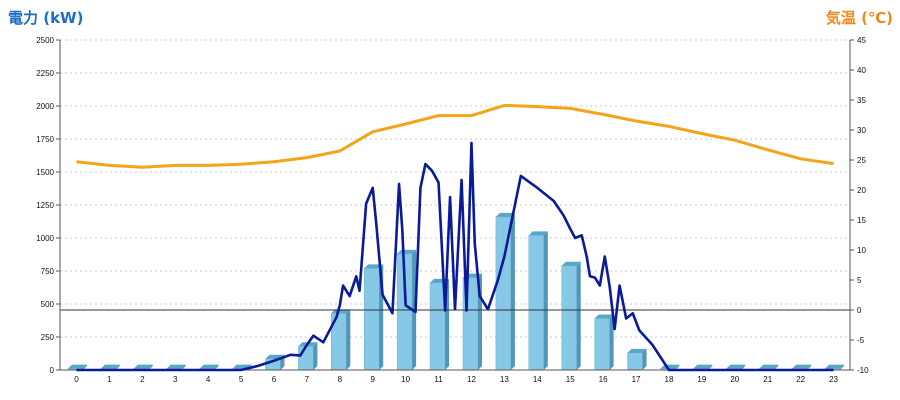  I want to click on x-tick-label: 20, so click(734, 379).